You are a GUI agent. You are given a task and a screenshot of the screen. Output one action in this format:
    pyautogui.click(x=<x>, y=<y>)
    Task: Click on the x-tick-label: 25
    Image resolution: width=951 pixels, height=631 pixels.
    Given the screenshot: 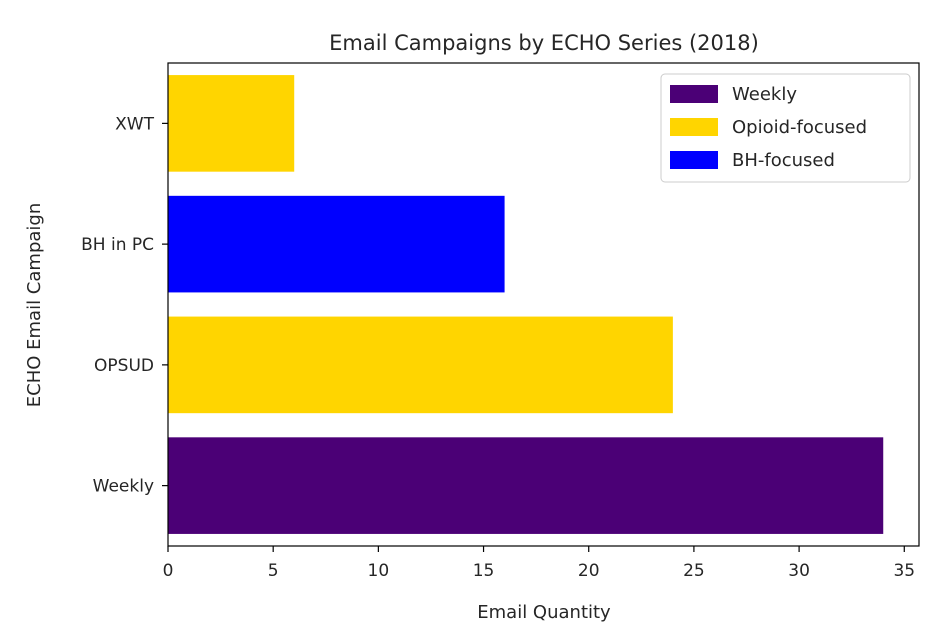 What is the action you would take?
    pyautogui.click(x=694, y=571)
    